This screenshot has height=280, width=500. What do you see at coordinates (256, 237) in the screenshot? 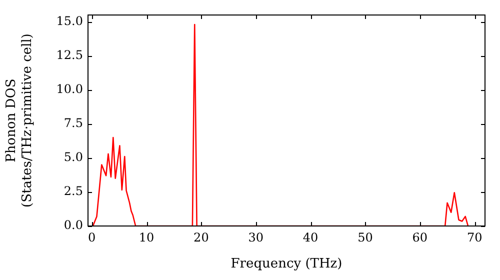
I see `x-tick-label: 30` at bounding box center [256, 237].